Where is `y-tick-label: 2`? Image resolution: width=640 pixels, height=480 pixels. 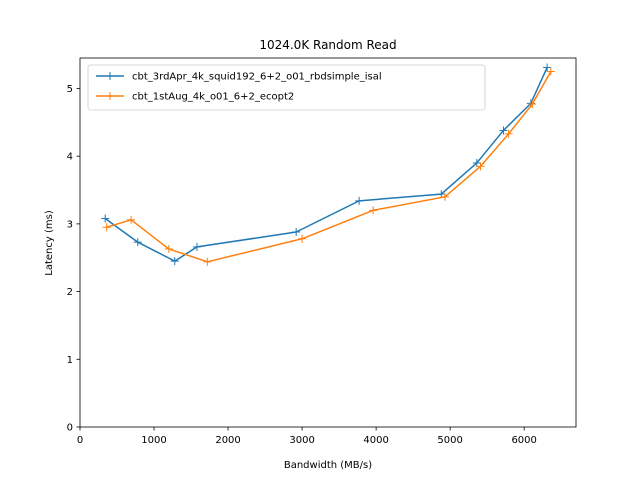 y-tick-label: 2 is located at coordinates (70, 292).